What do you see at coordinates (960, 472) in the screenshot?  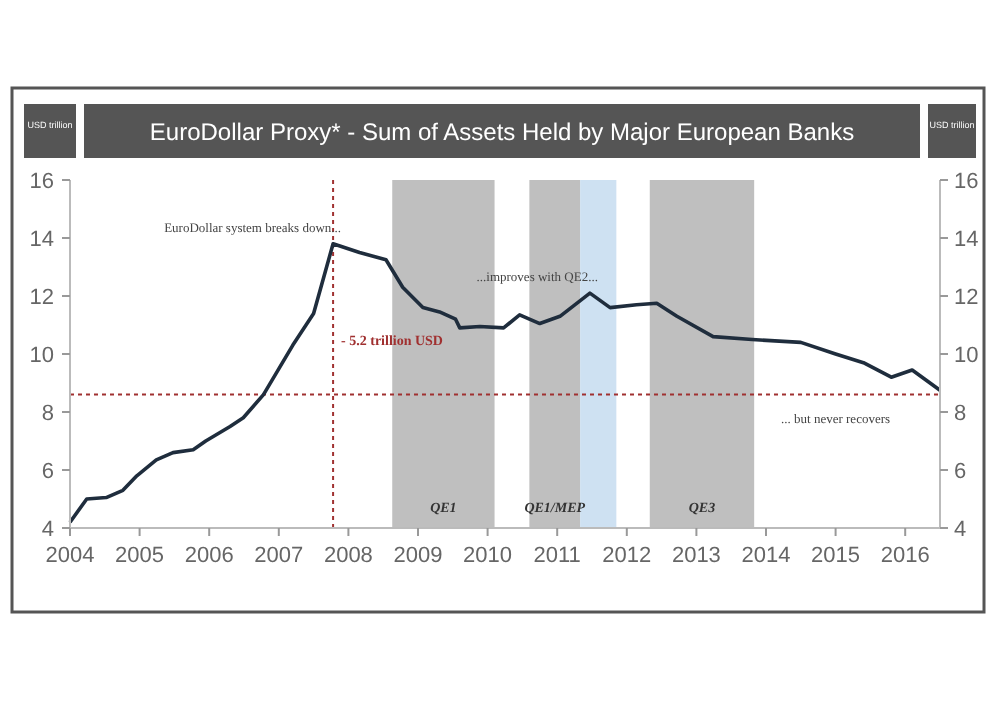 I see `y2-tick-label: 6` at bounding box center [960, 472].